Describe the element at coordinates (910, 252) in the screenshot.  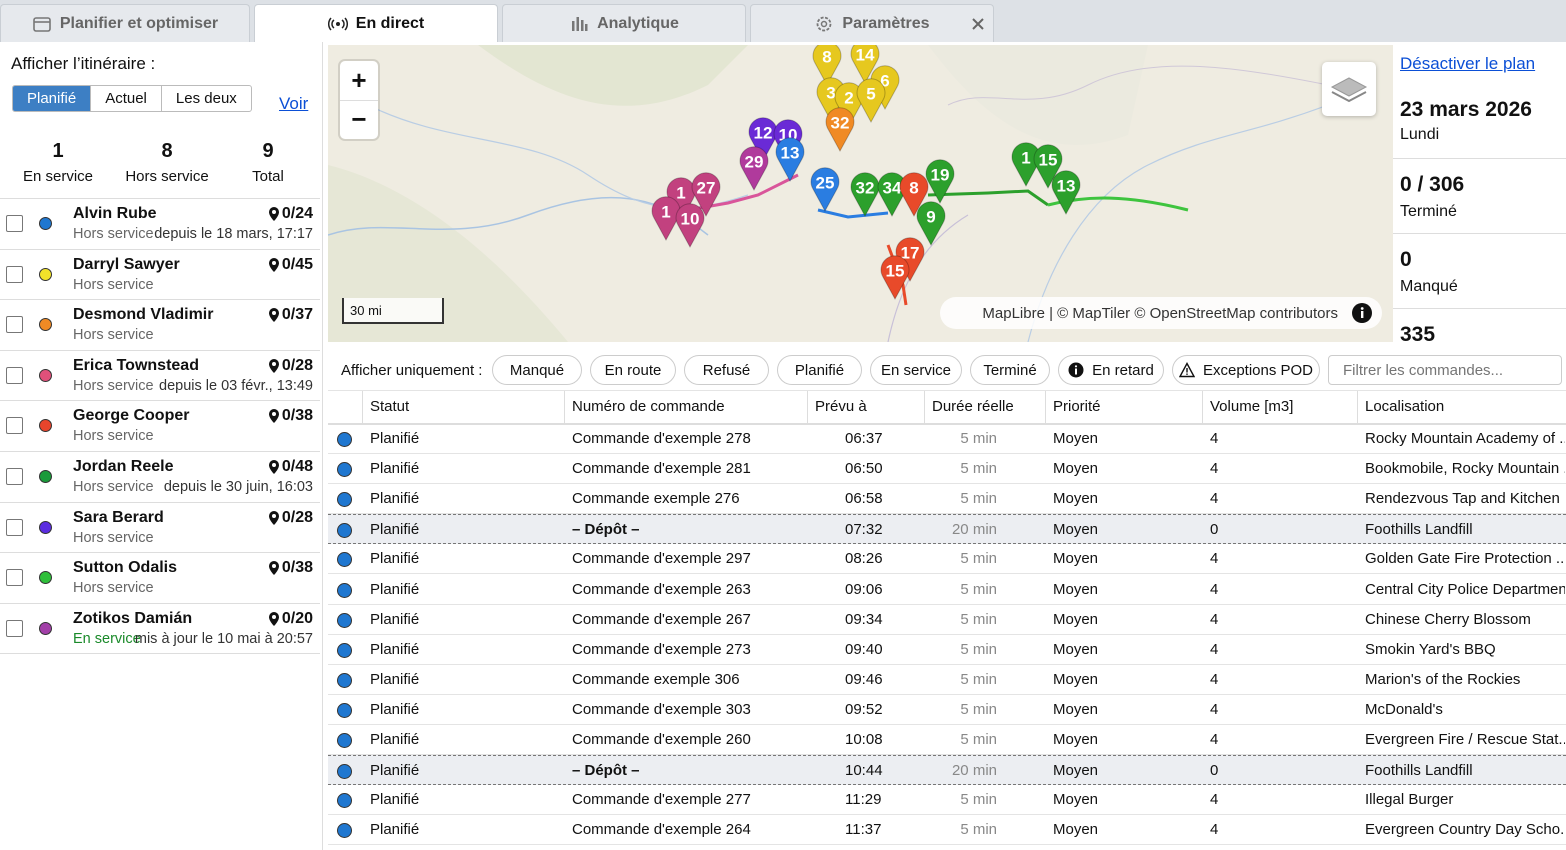
I see `marker-label: 17` at that location.